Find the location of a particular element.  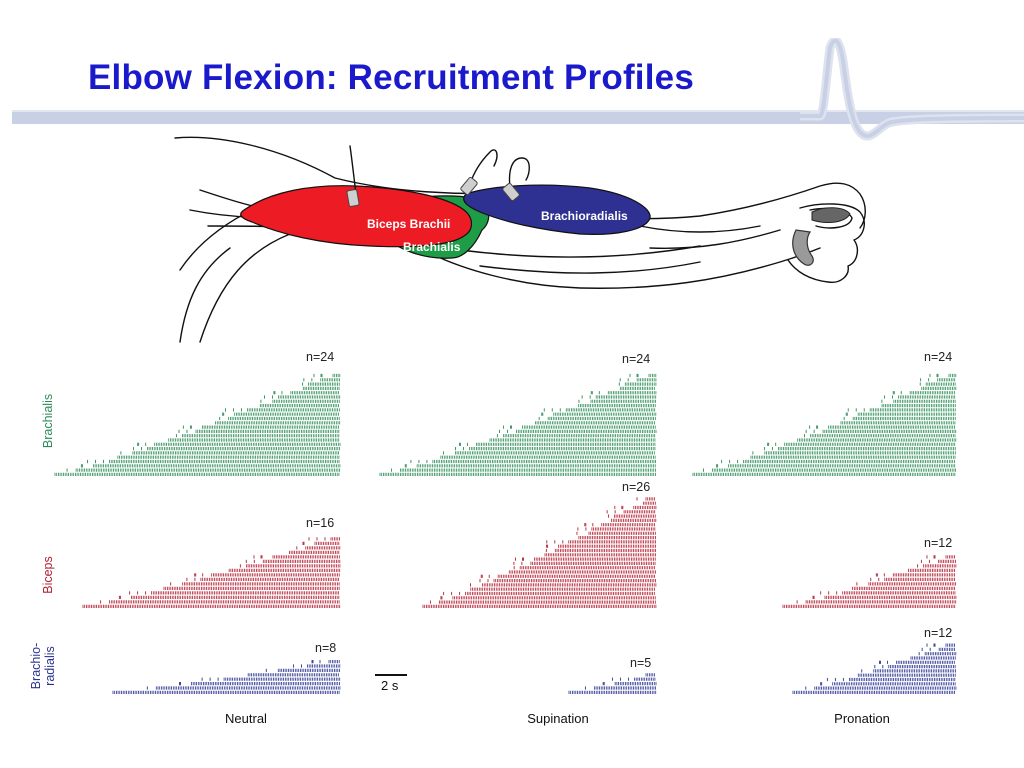

n-label-biceps-pronation: n=12 is located at coordinates (938, 543).